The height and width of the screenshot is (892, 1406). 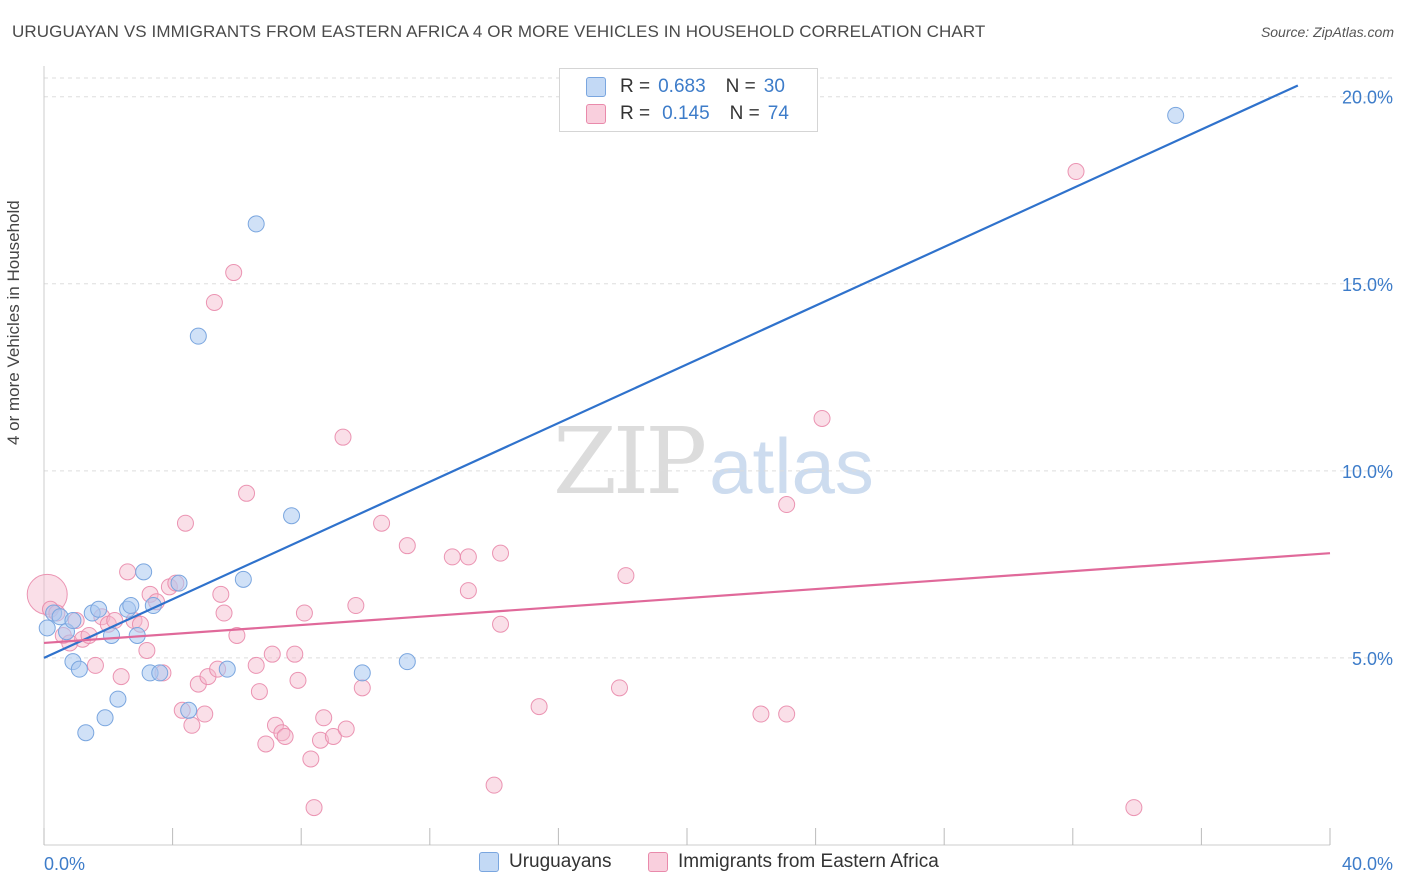 I want to click on trend-line-immigrants, so click(x=687, y=598).